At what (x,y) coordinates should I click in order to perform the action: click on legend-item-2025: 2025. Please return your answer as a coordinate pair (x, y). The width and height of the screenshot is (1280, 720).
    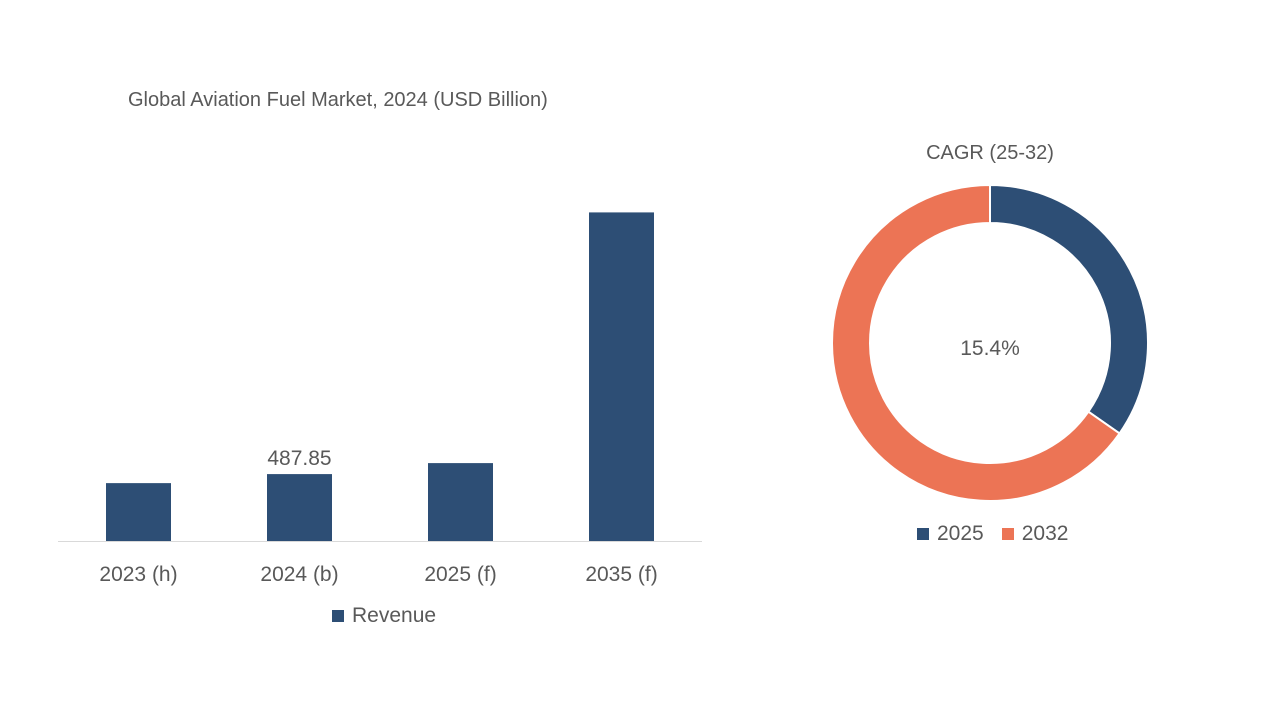
    Looking at the image, I should click on (950, 534).